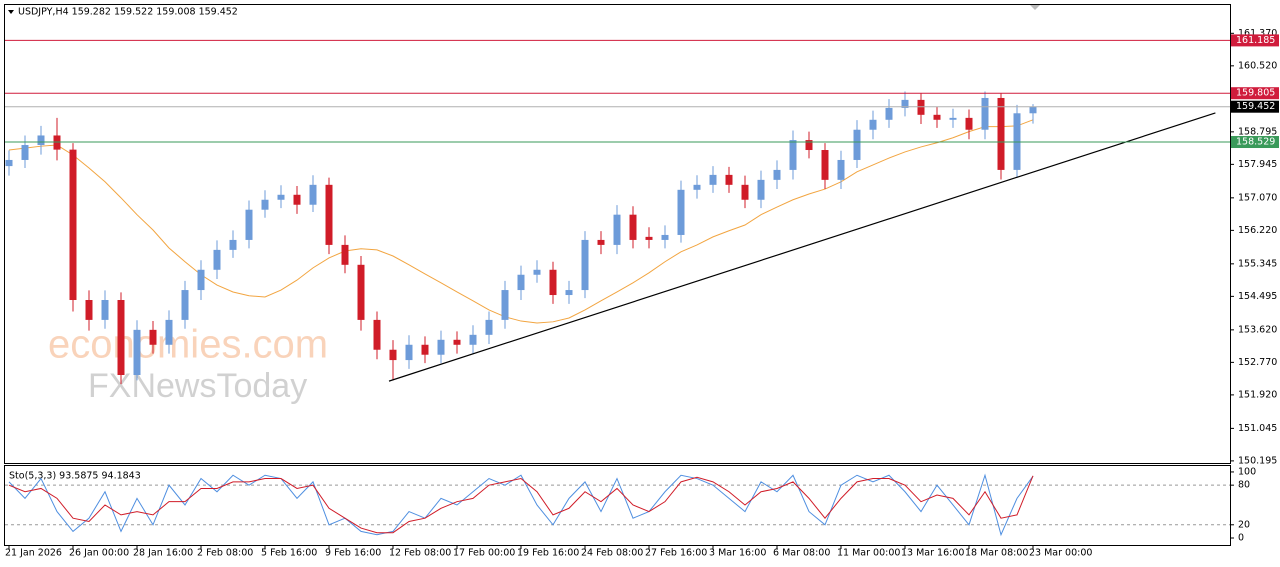 The width and height of the screenshot is (1280, 567). What do you see at coordinates (932, 553) in the screenshot?
I see `x-tick-label: 13 Mar 16:00` at bounding box center [932, 553].